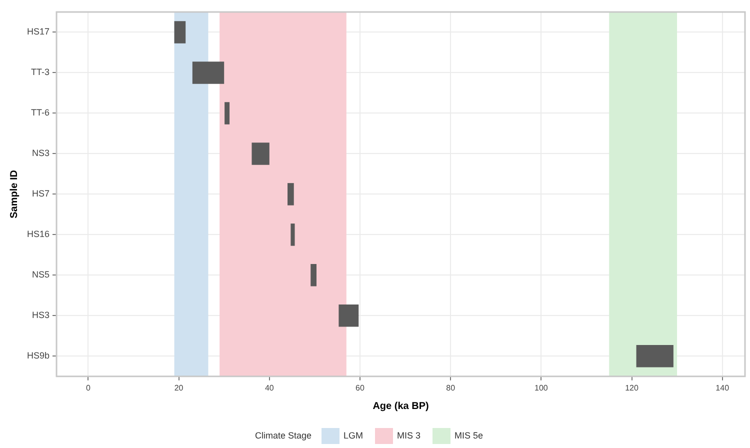 This screenshot has height=448, width=750. Describe the element at coordinates (179, 387) in the screenshot. I see `x-tick-label: 20` at that location.